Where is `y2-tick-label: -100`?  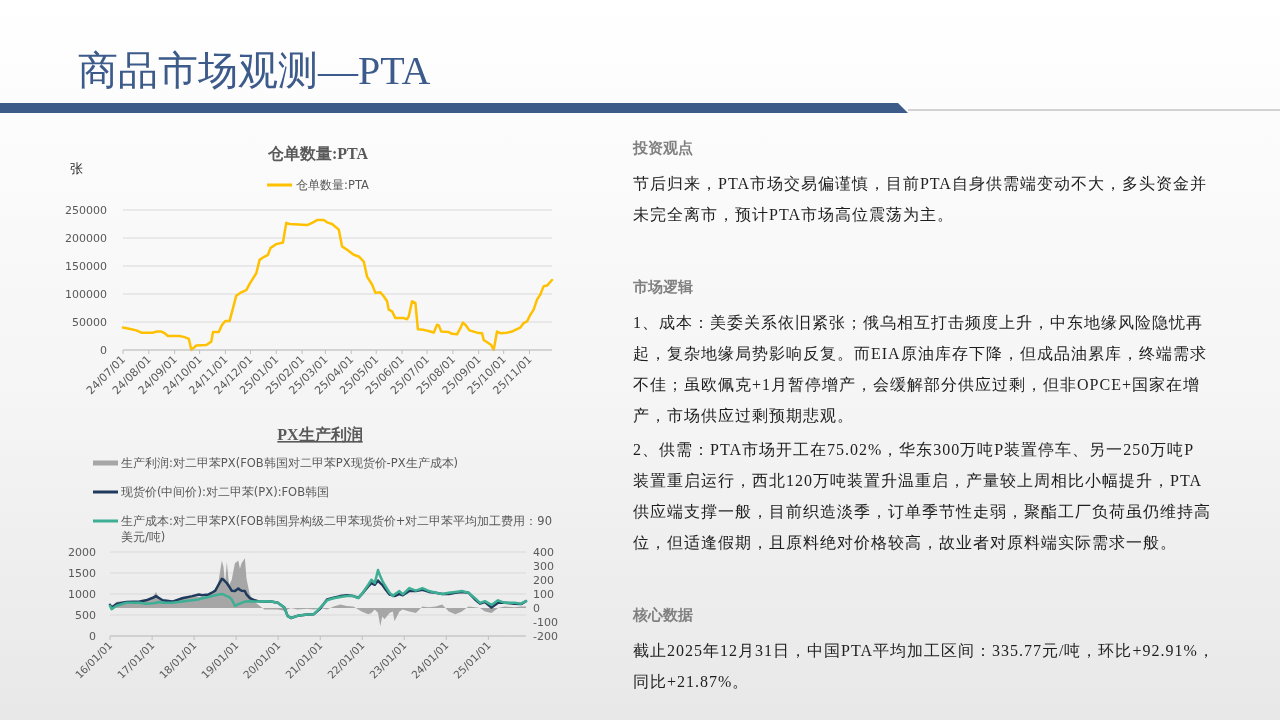
y2-tick-label: -100 is located at coordinates (545, 622).